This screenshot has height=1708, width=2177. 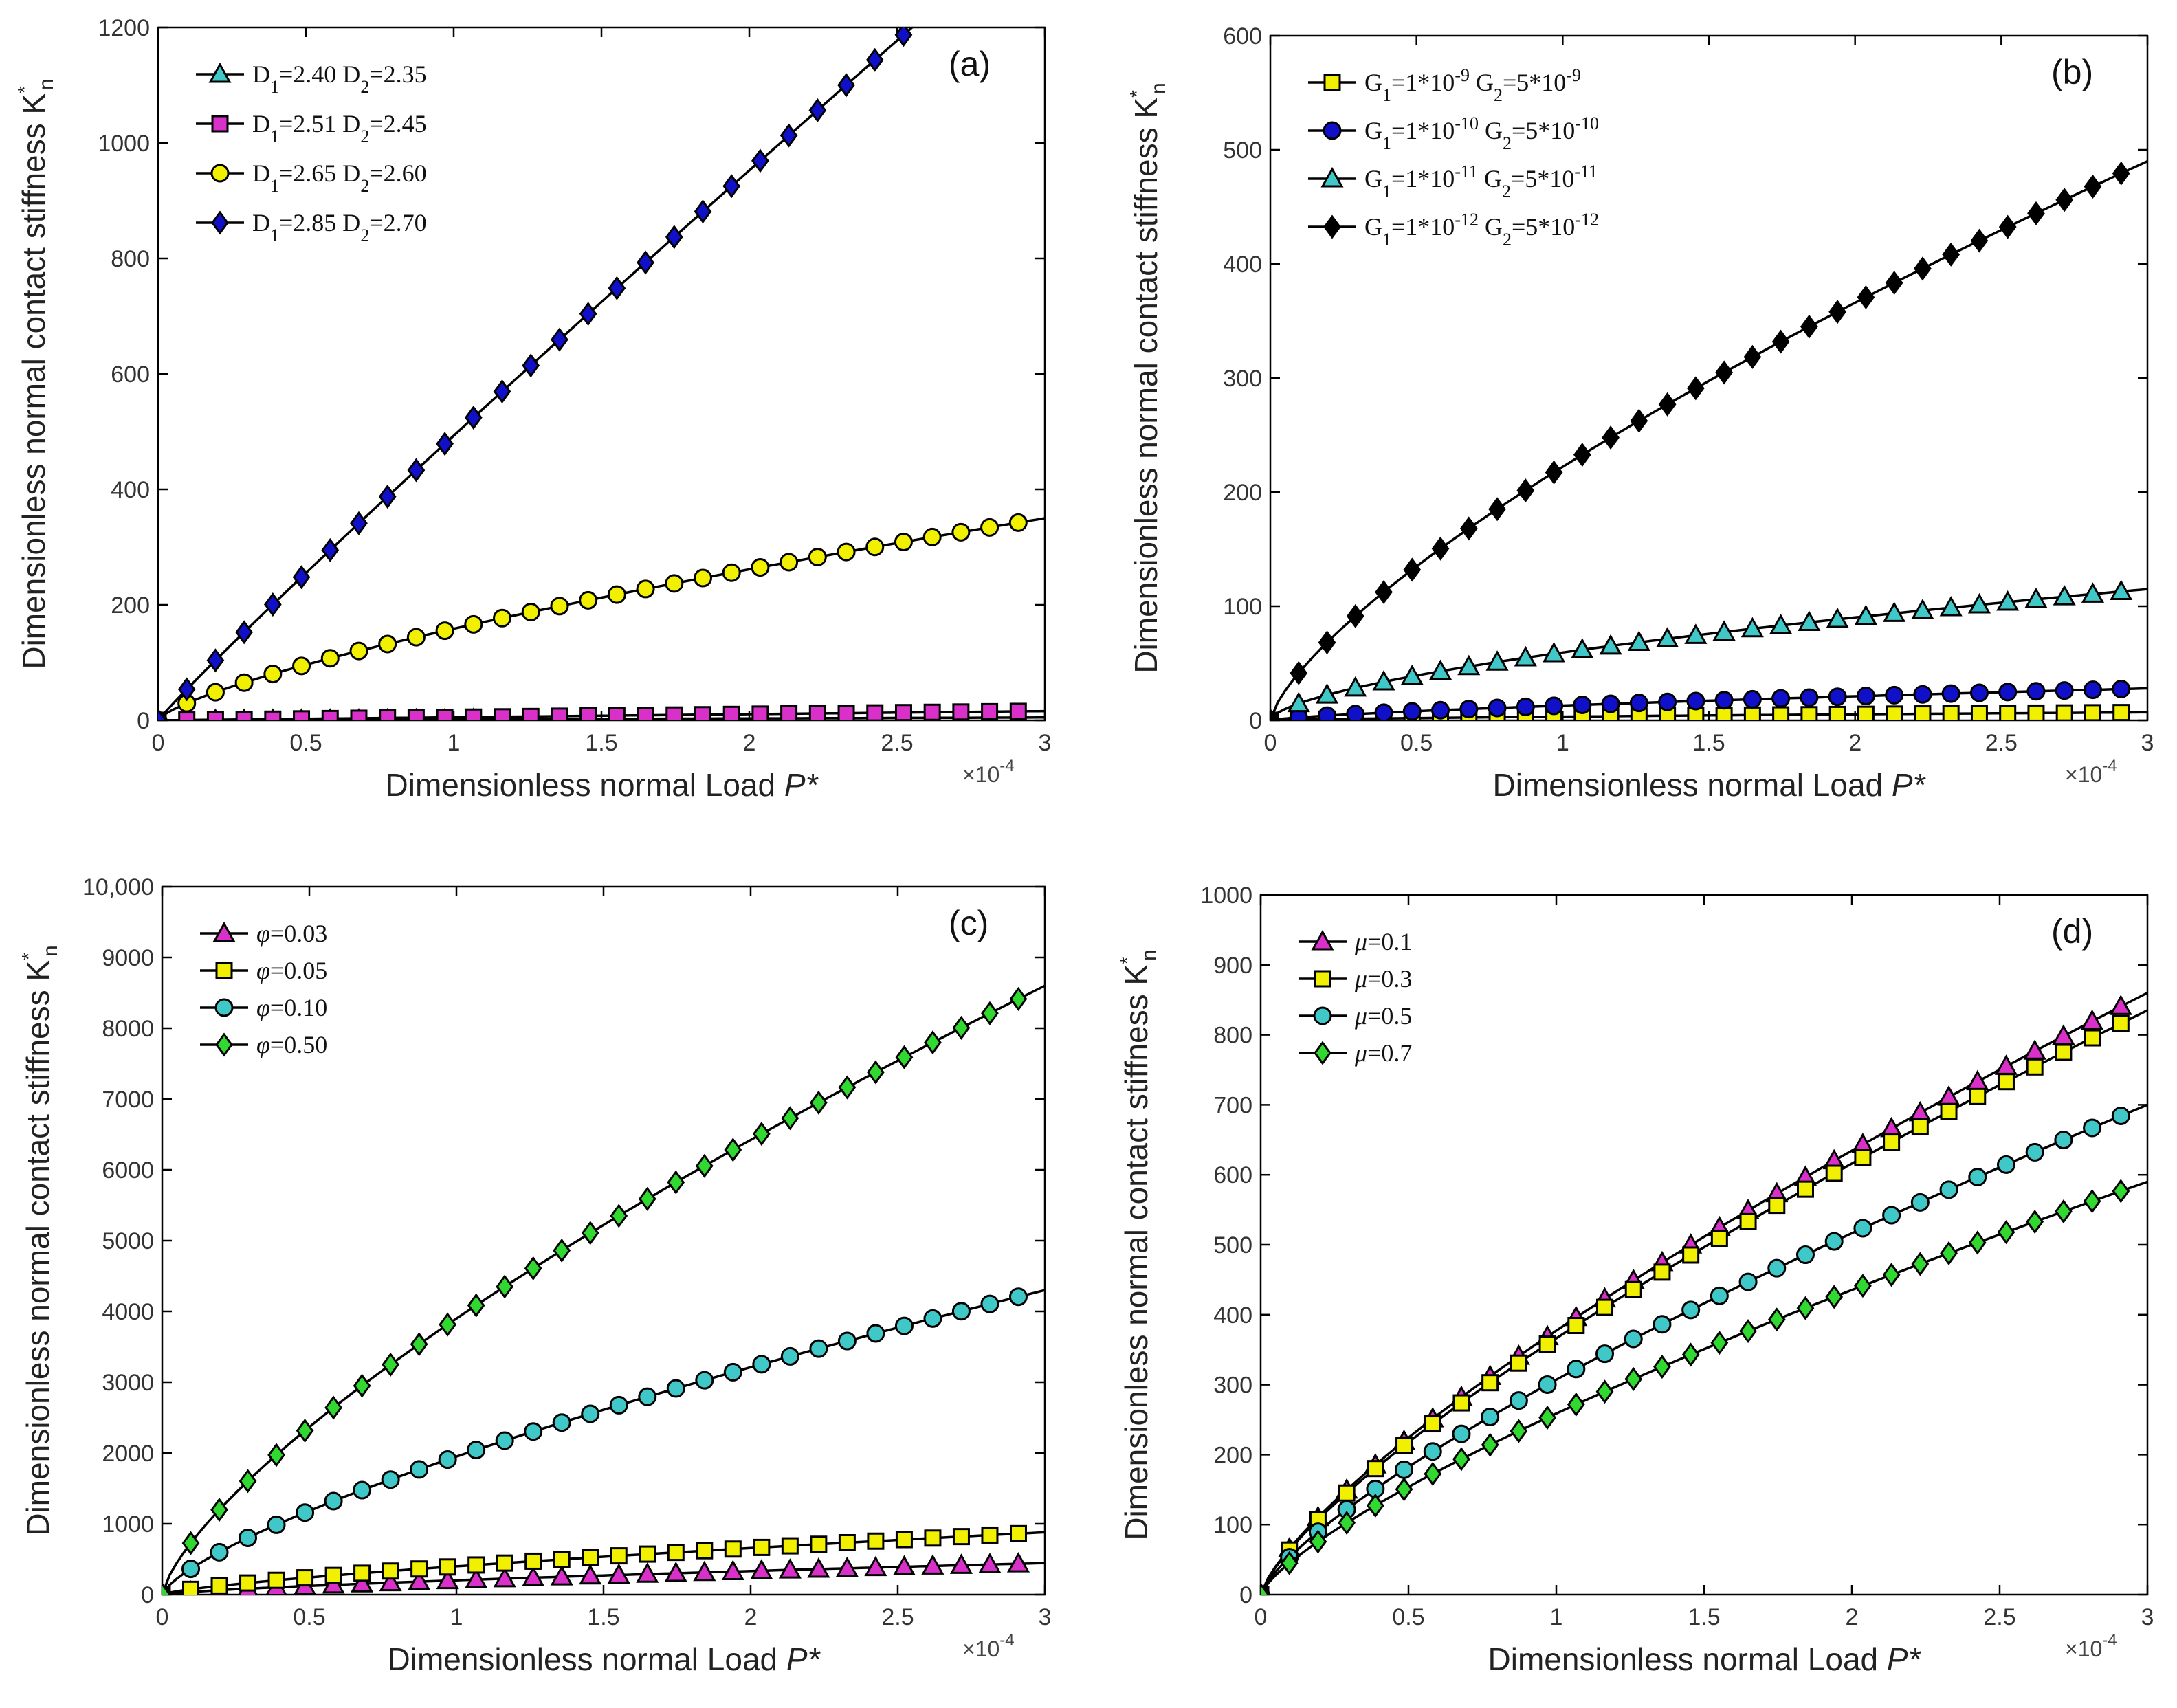 What do you see at coordinates (1507, 239) in the screenshot?
I see `legend-label-part: 2` at bounding box center [1507, 239].